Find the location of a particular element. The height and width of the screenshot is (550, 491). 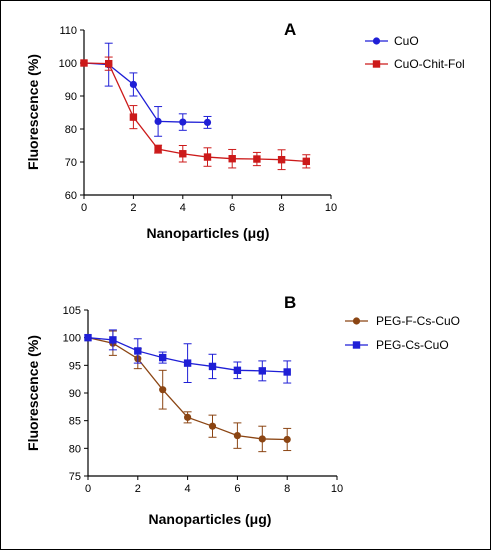

y-tick-label-b: 100 is located at coordinates (72, 339).